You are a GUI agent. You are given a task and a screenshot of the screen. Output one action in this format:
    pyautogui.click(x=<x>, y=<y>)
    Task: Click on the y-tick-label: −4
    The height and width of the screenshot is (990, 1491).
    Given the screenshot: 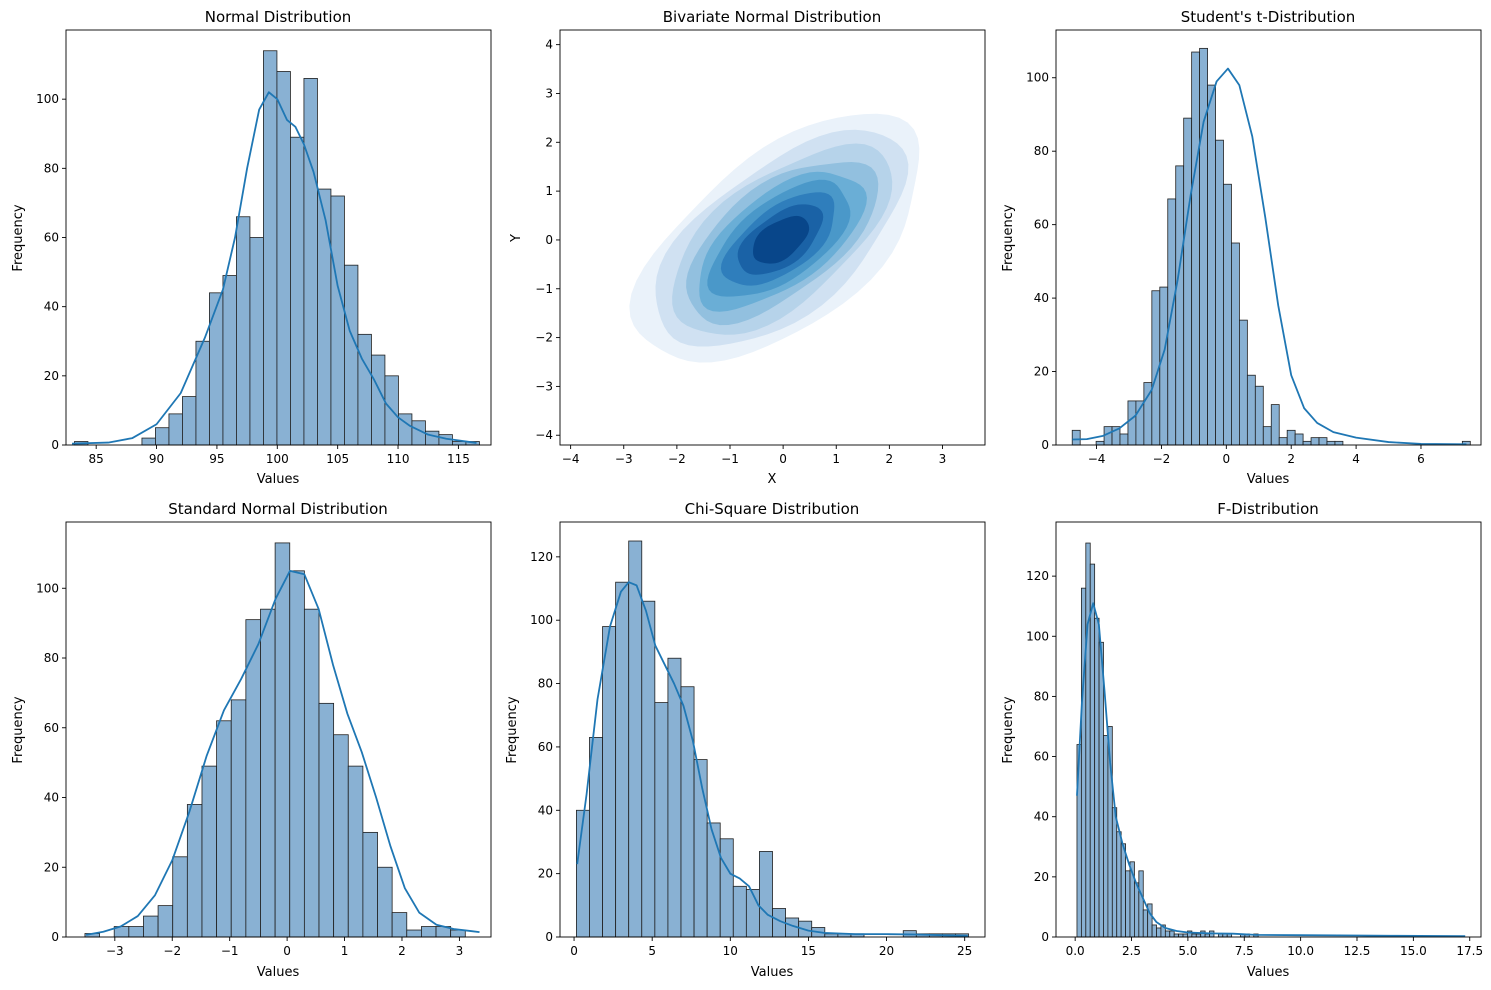 What is the action you would take?
    pyautogui.click(x=544, y=435)
    